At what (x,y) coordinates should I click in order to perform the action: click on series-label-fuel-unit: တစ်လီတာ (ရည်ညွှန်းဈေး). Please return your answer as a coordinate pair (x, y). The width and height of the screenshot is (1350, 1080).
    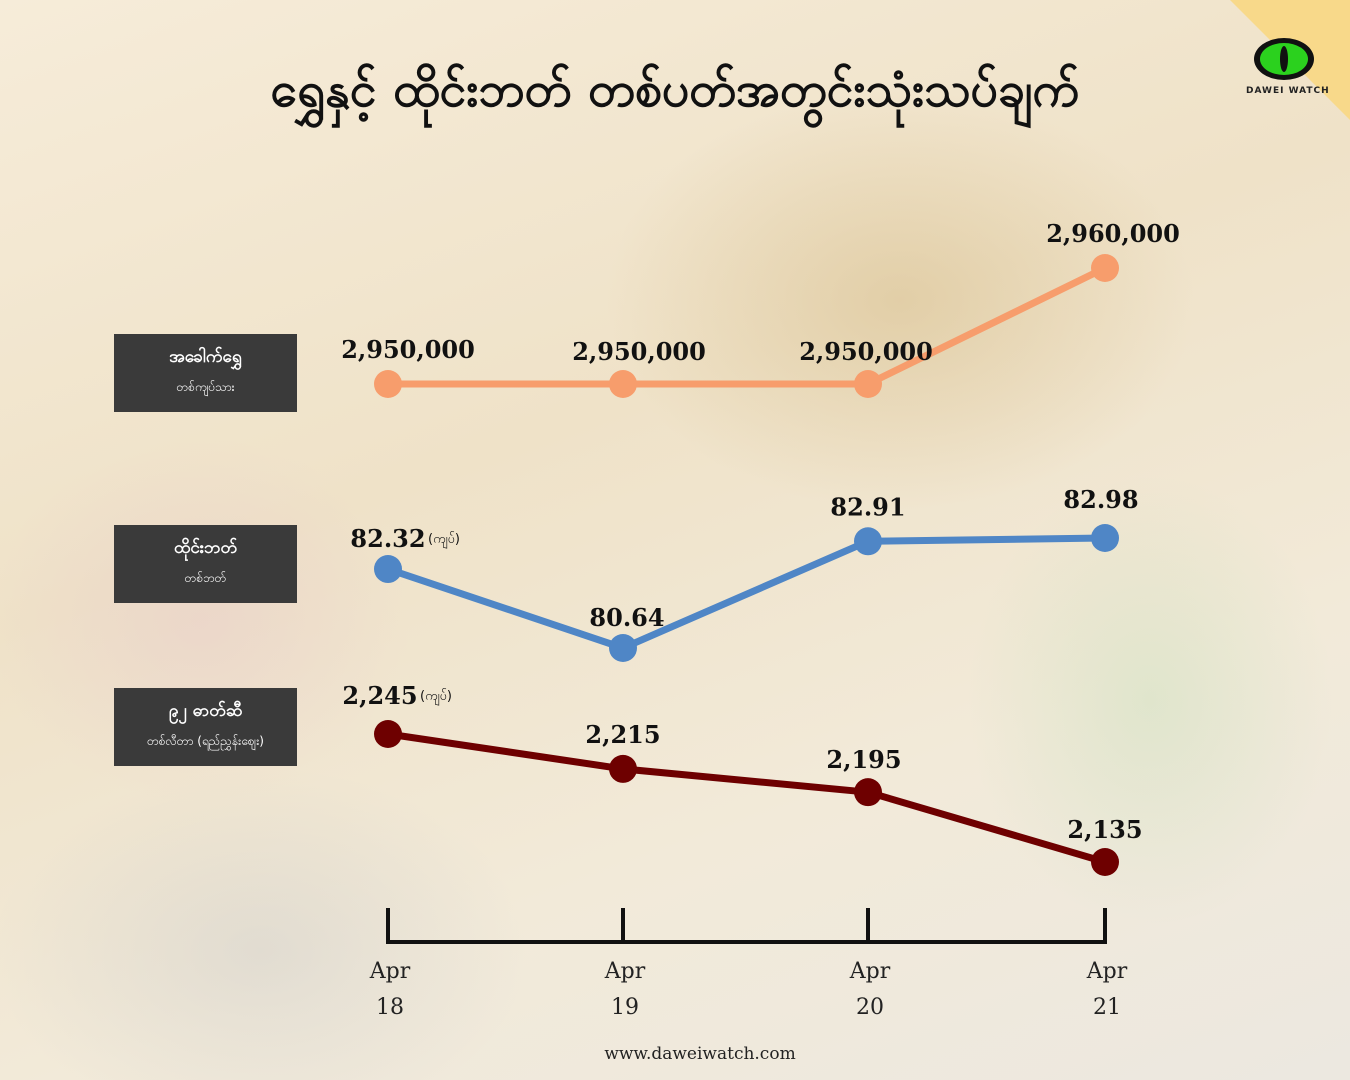
    Looking at the image, I should click on (205, 741).